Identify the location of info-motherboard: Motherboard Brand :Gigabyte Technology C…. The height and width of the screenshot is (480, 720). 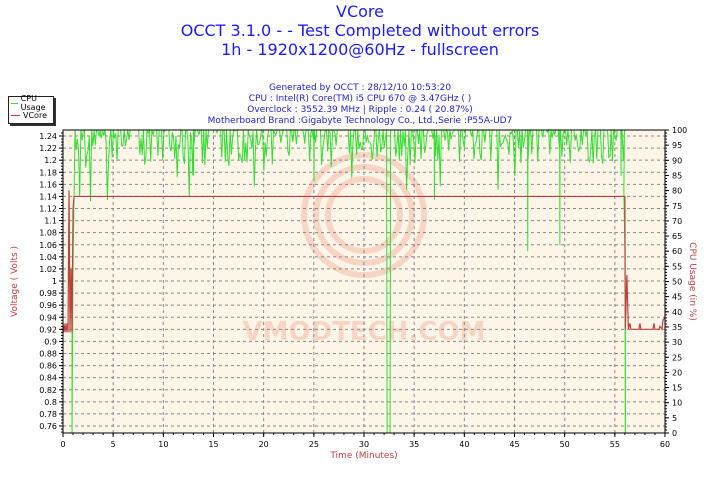
(360, 121).